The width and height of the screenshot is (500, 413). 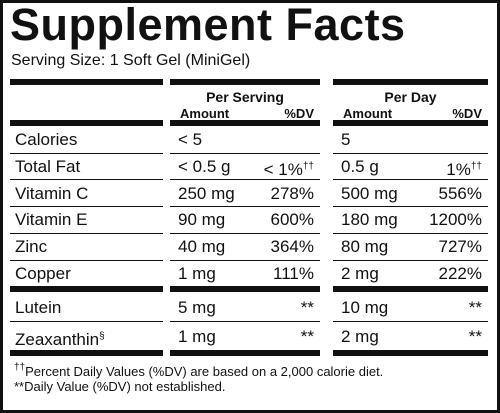 I want to click on nutrient-name: Total Fat, so click(x=47, y=167).